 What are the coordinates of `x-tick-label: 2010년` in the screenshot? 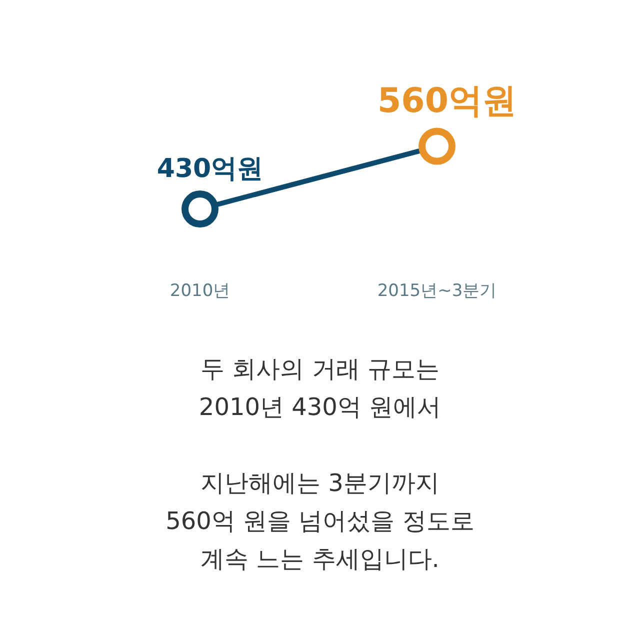 It's located at (200, 291).